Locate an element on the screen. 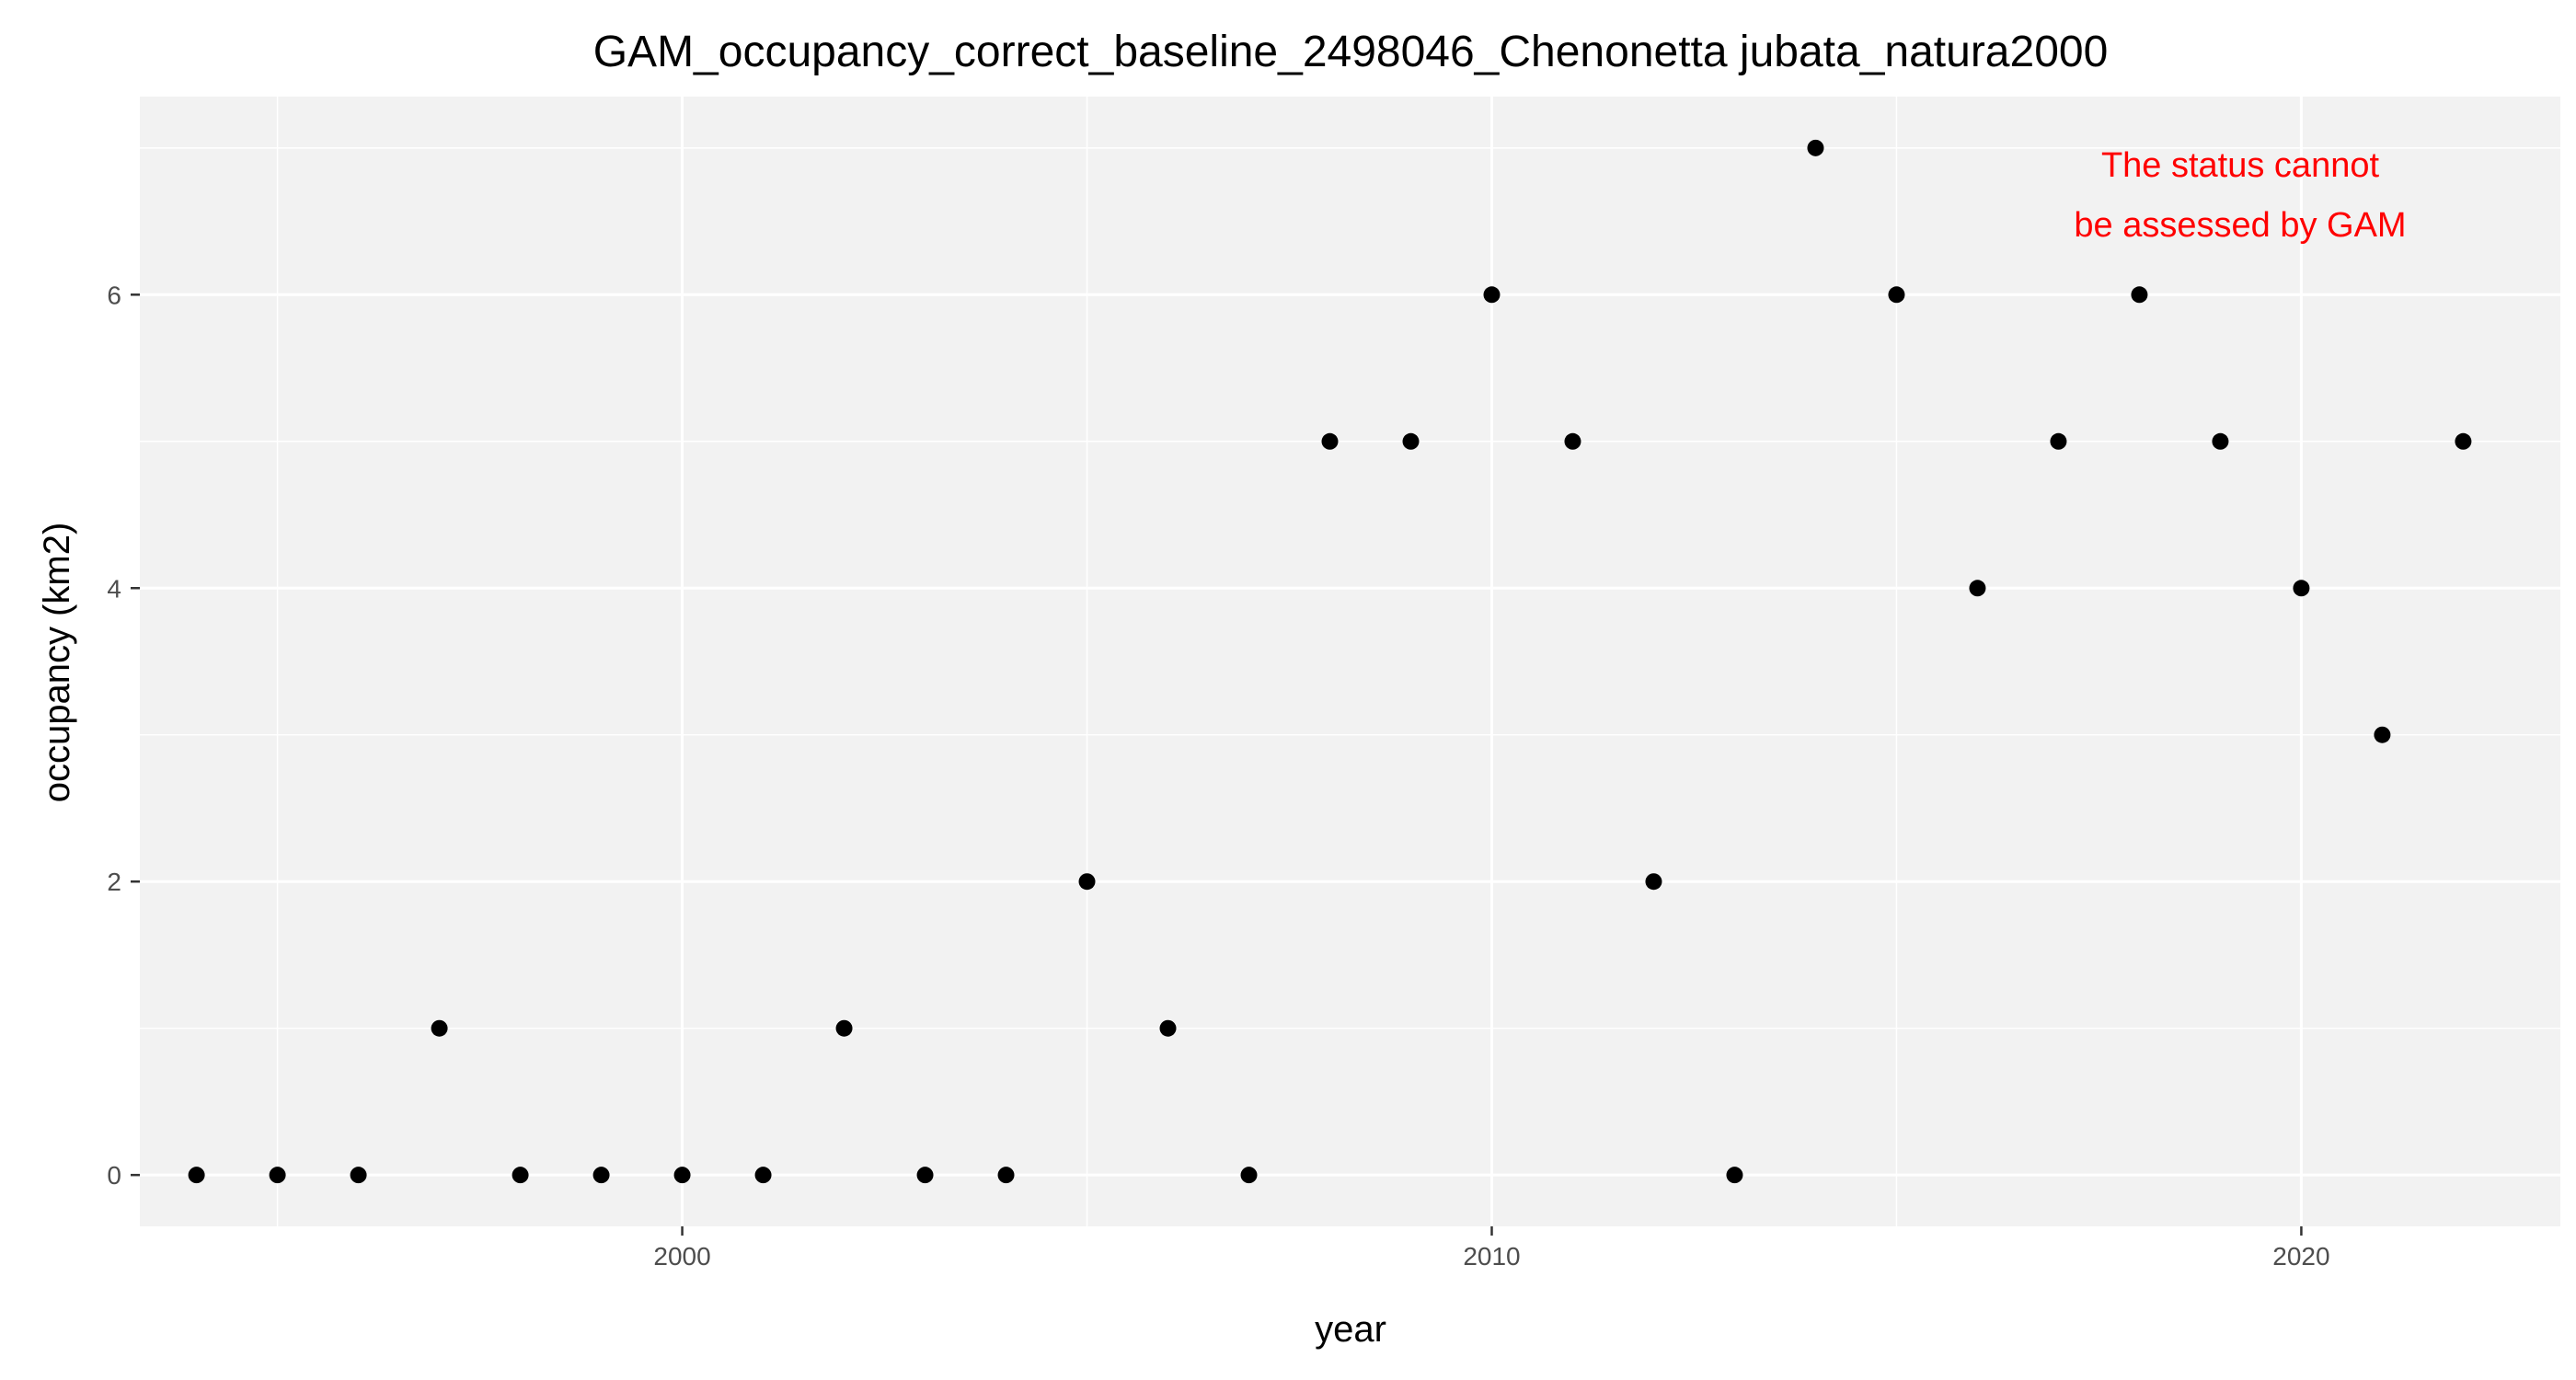 The width and height of the screenshot is (2576, 1380). y-tick-label: 2 is located at coordinates (114, 882).